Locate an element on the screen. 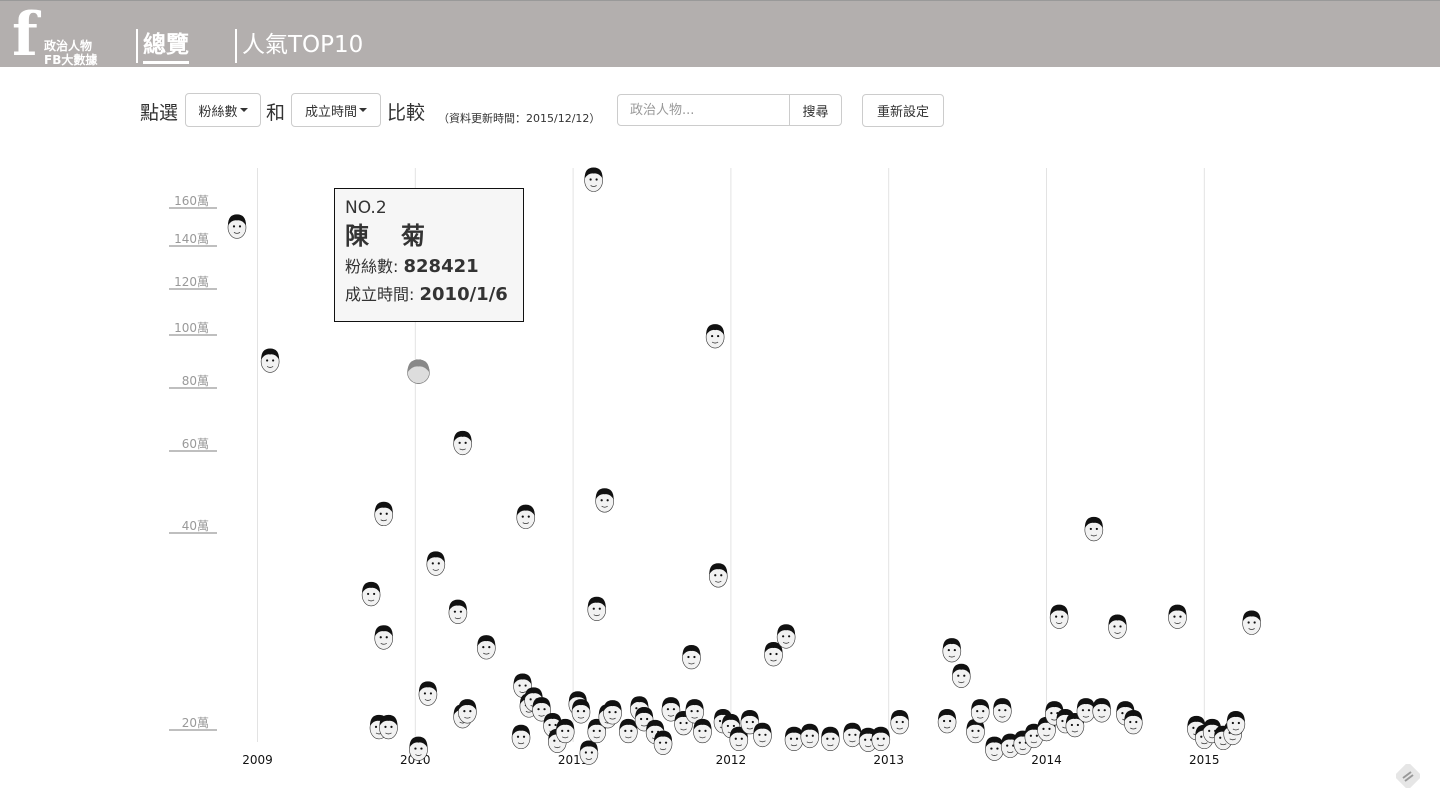 This screenshot has width=1440, height=806. politician-search-input is located at coordinates (703, 110).